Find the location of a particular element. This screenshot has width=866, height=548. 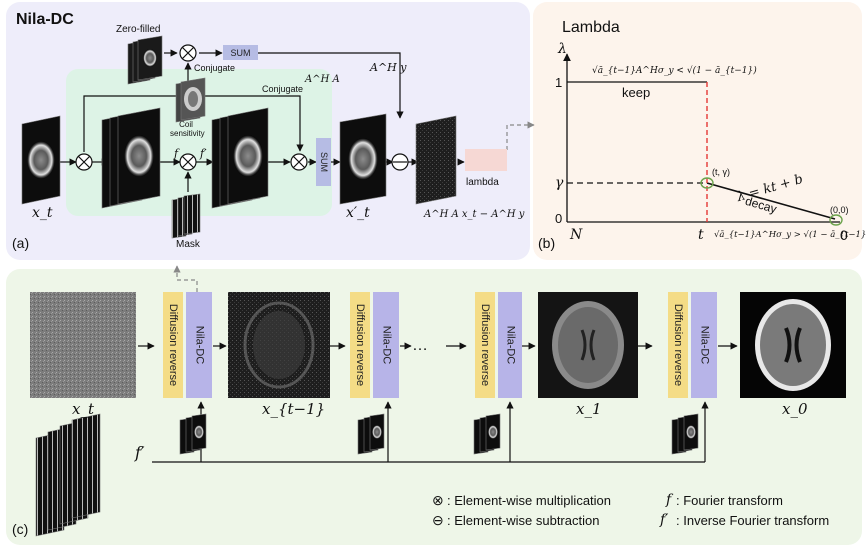

zero-filled-image-stack is located at coordinates (145, 60).